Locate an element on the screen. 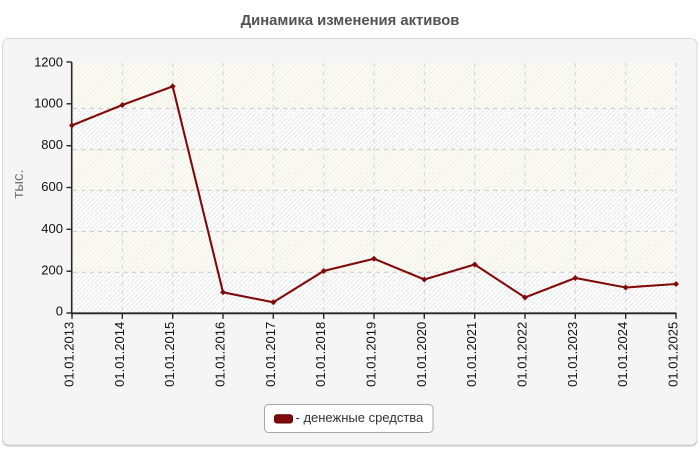 The image size is (700, 450). svg-text: 01.01.2022 is located at coordinates (522, 354).